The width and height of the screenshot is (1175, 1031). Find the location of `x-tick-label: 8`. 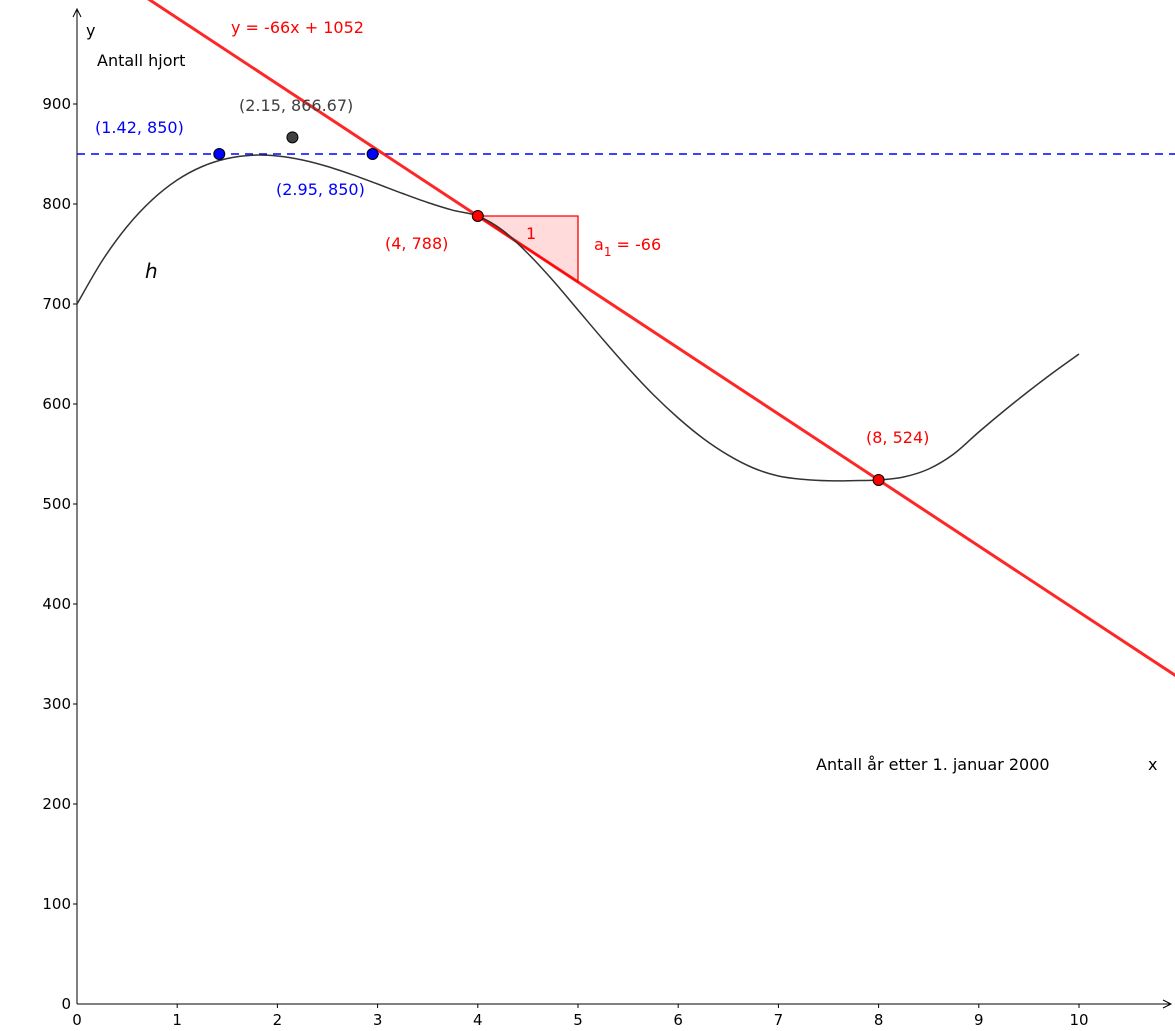

x-tick-label: 8 is located at coordinates (879, 1020).